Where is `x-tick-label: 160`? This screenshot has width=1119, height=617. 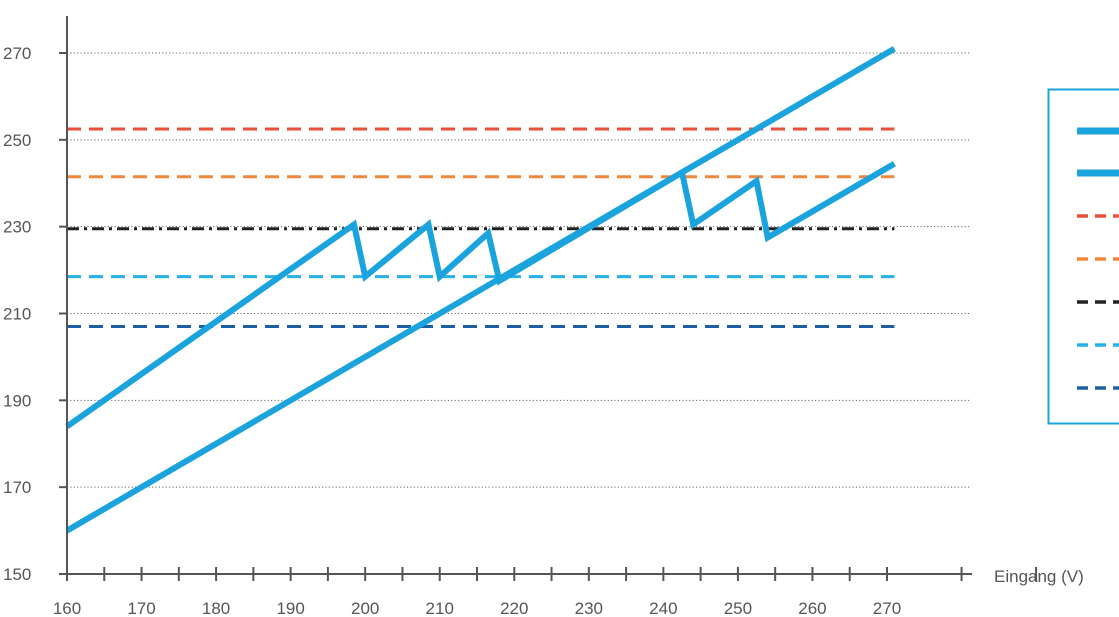 x-tick-label: 160 is located at coordinates (67, 608).